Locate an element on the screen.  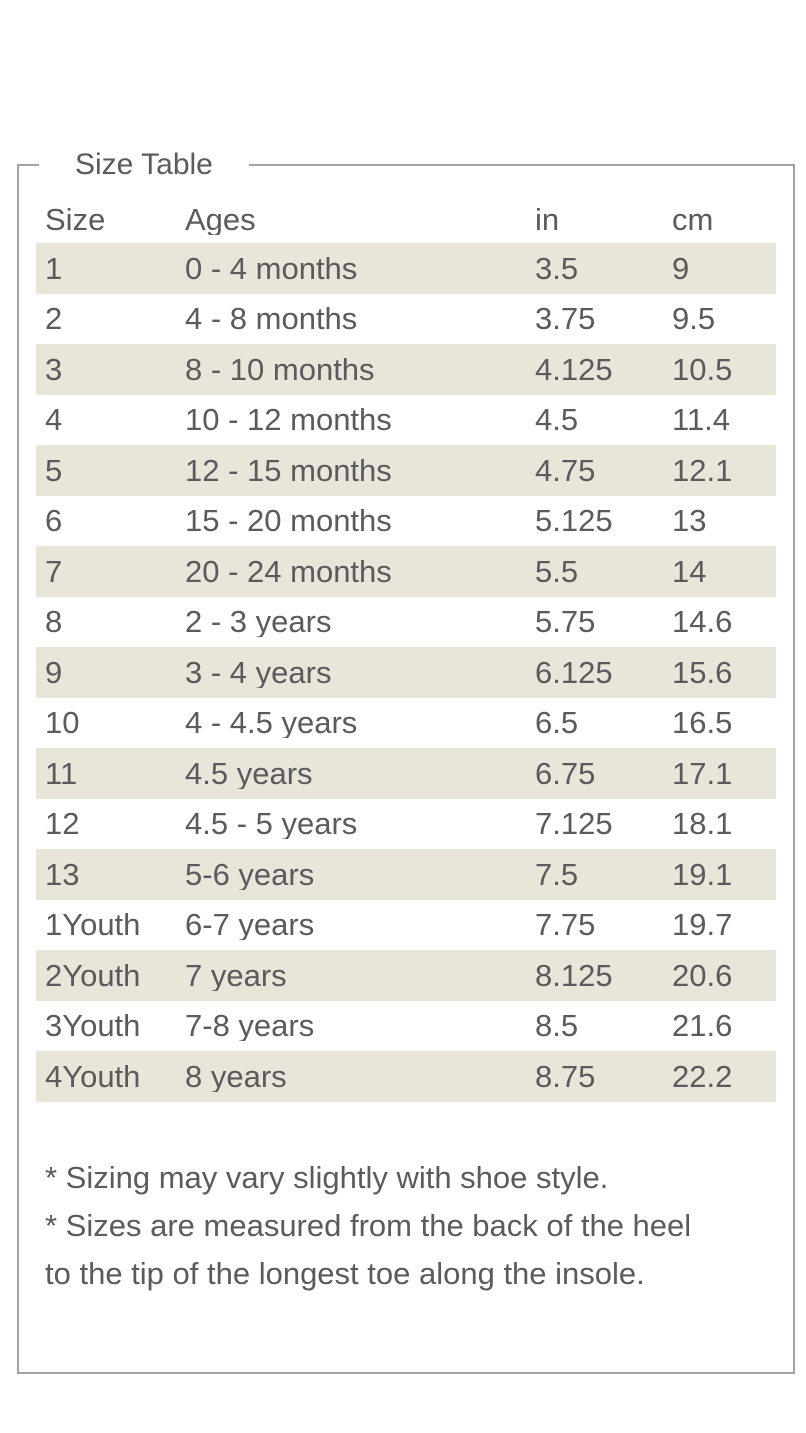
cell-ages: 7-8 years is located at coordinates (250, 1026).